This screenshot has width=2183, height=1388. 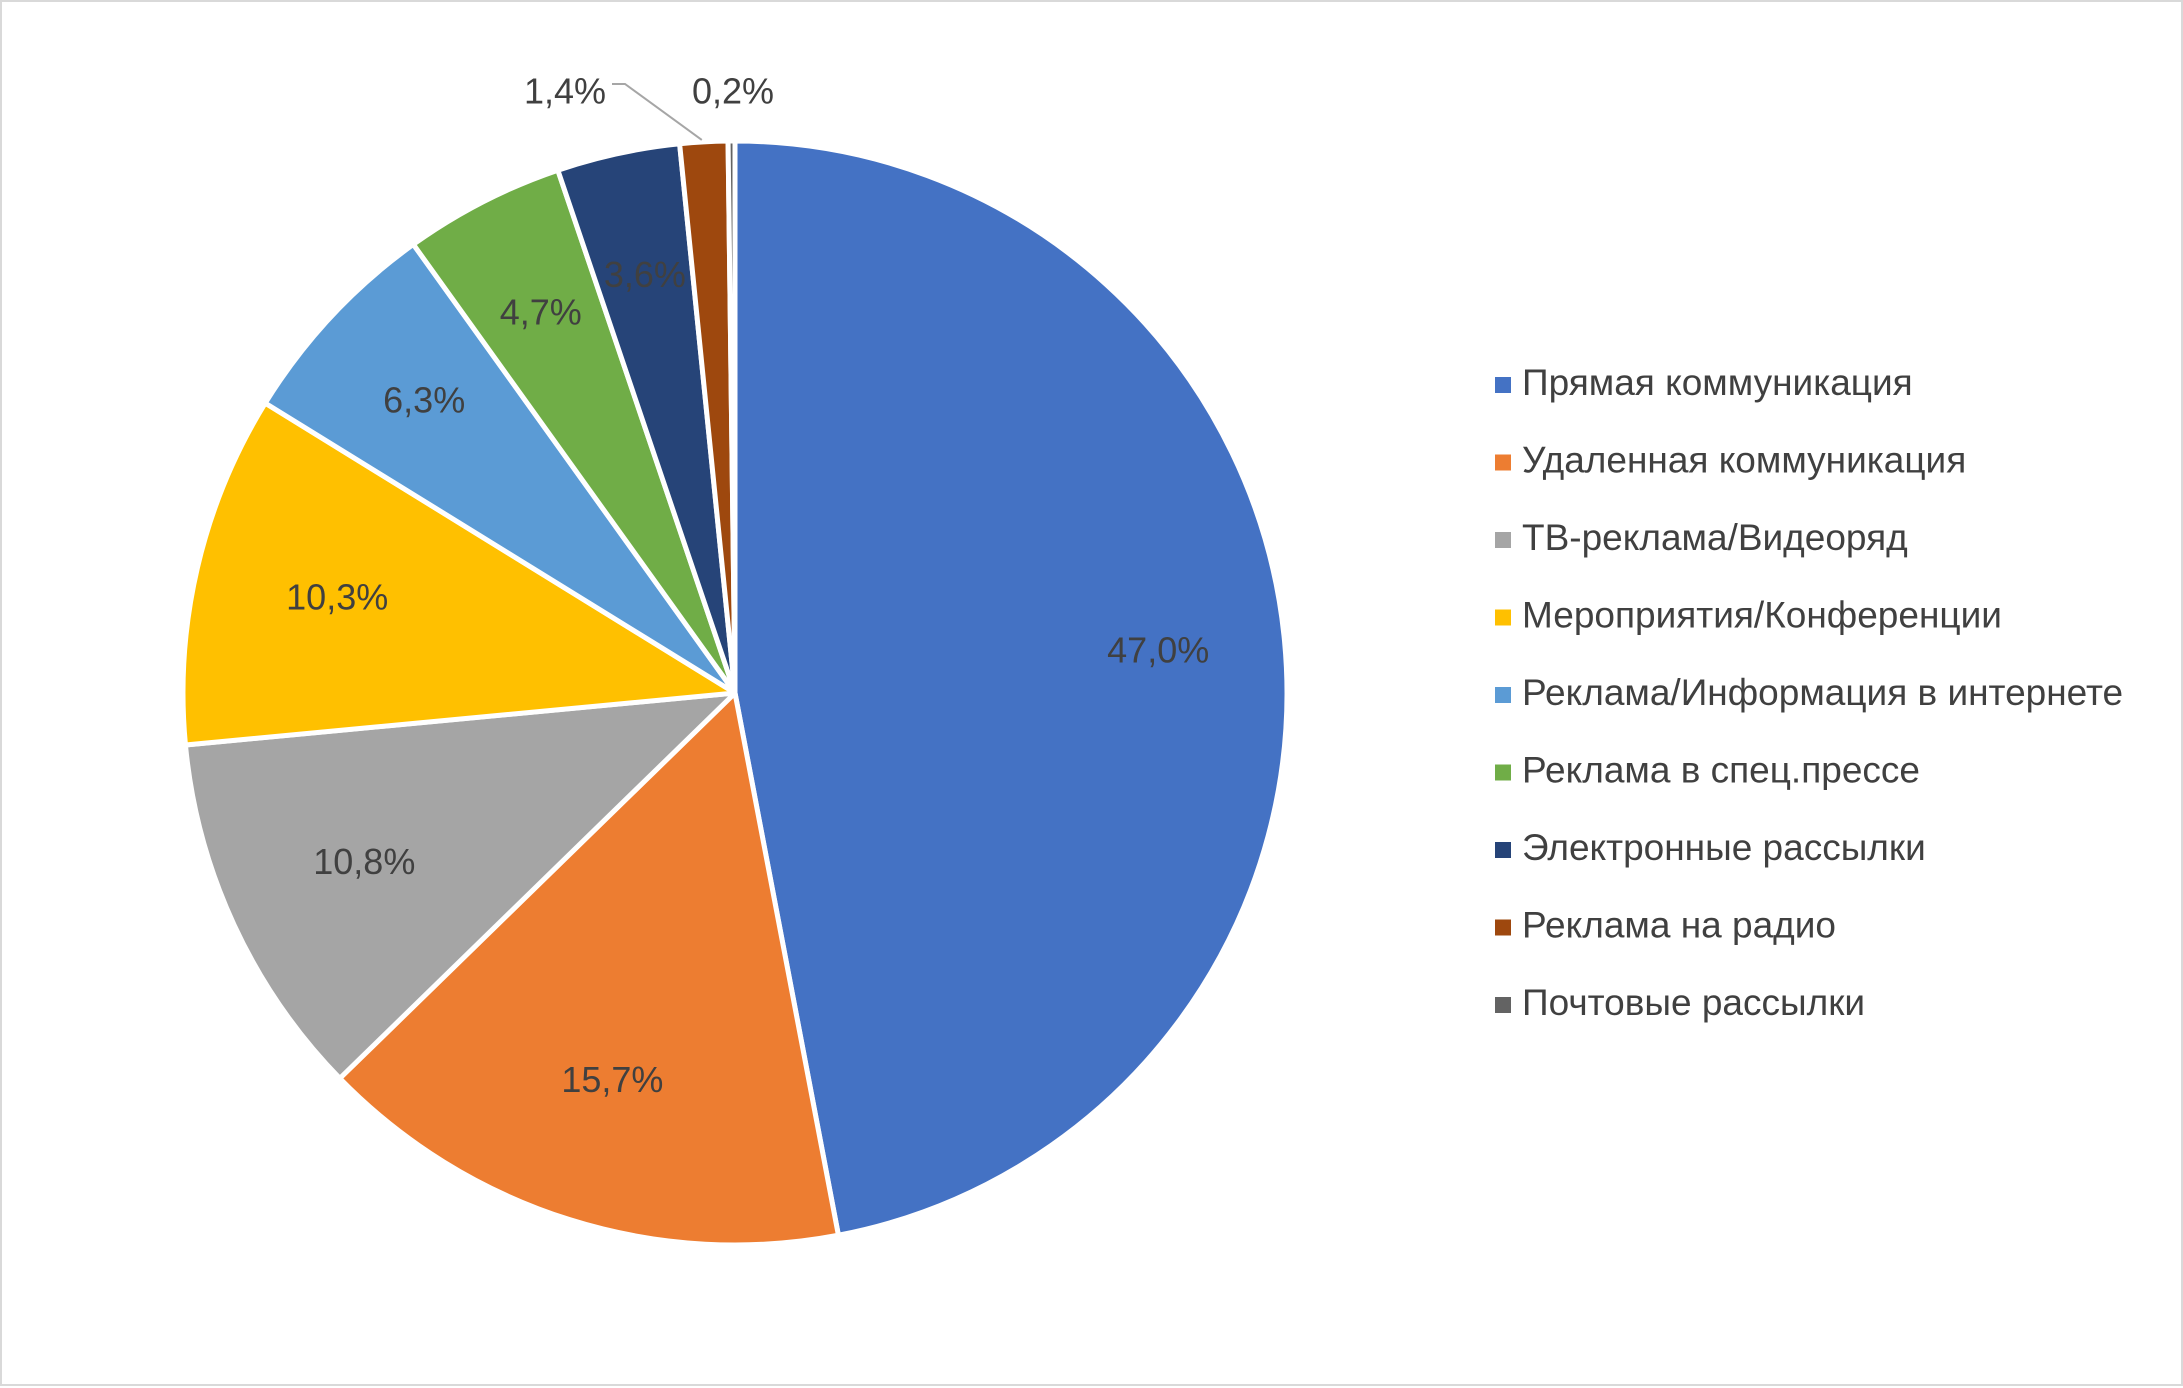 I want to click on data-label-7: 3,6%, so click(x=645, y=274).